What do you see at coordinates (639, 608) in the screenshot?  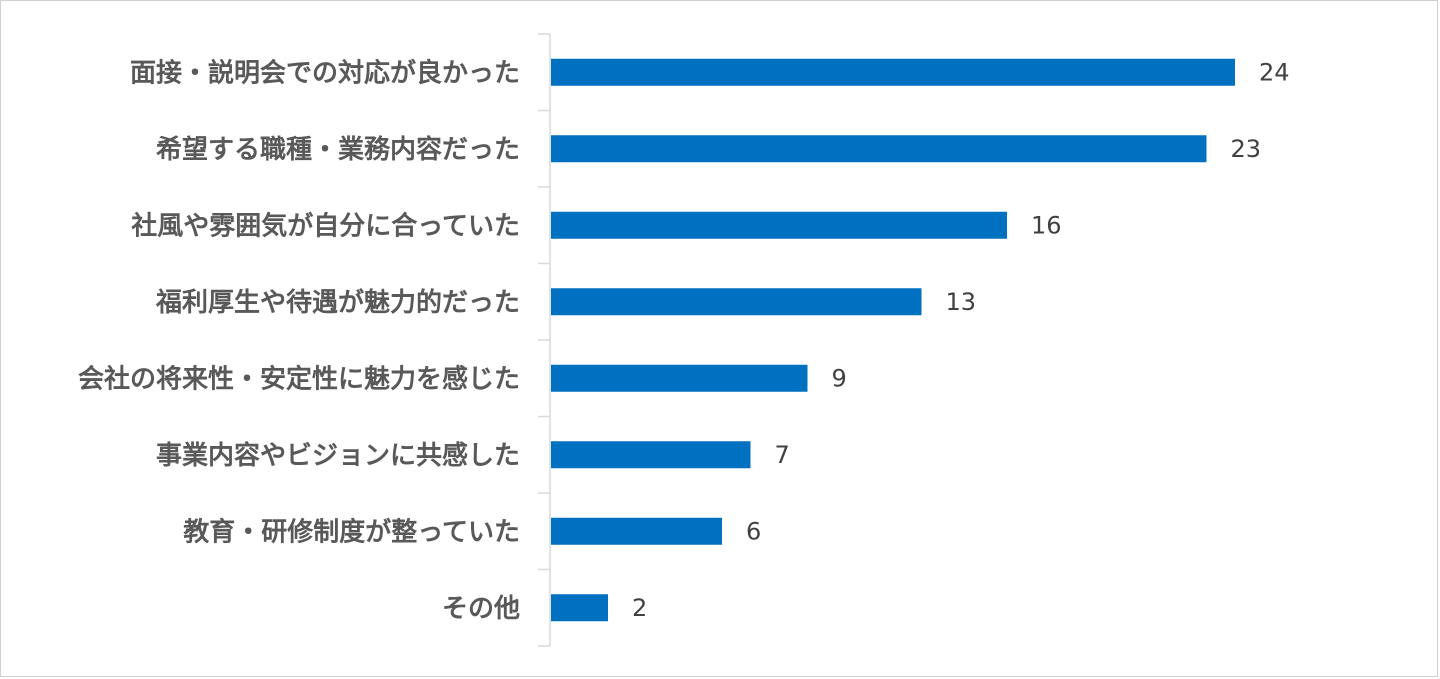 I see `data-label: 2` at bounding box center [639, 608].